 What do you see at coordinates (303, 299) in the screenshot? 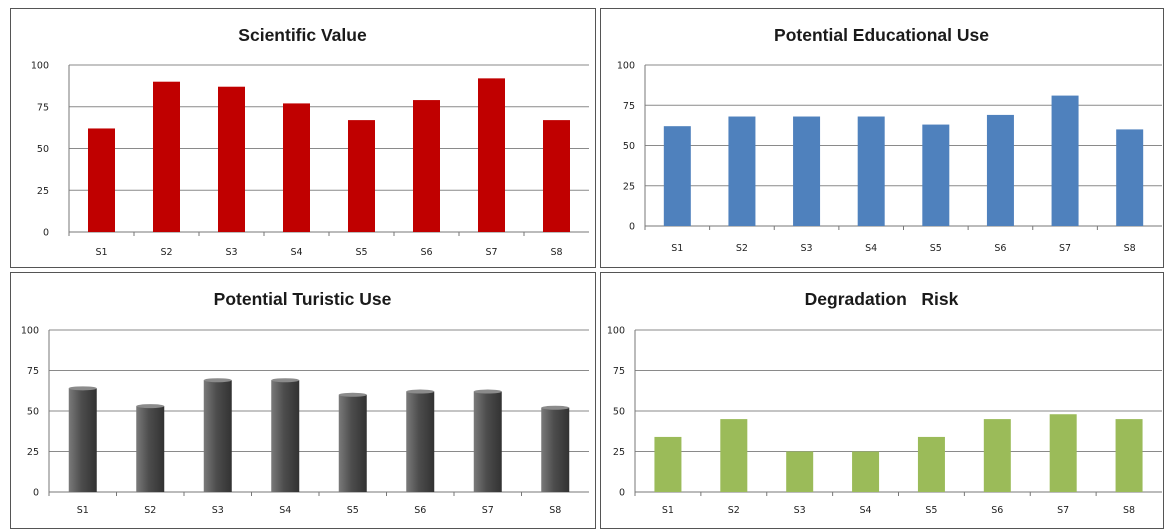
I see `chart-title: Potential Turistic Use` at bounding box center [303, 299].